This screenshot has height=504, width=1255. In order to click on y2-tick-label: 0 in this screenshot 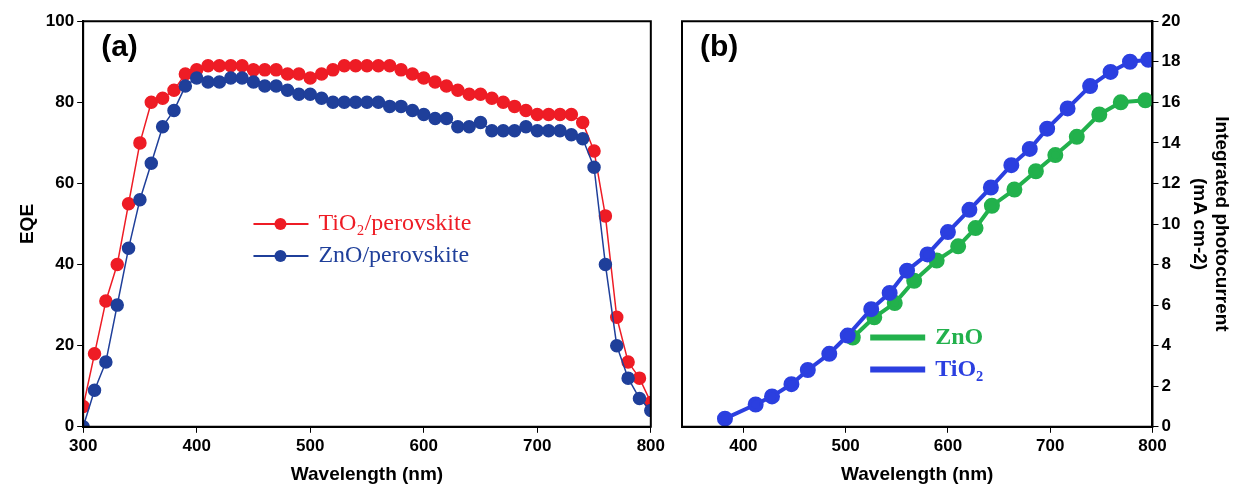, I will do `click(1166, 426)`.